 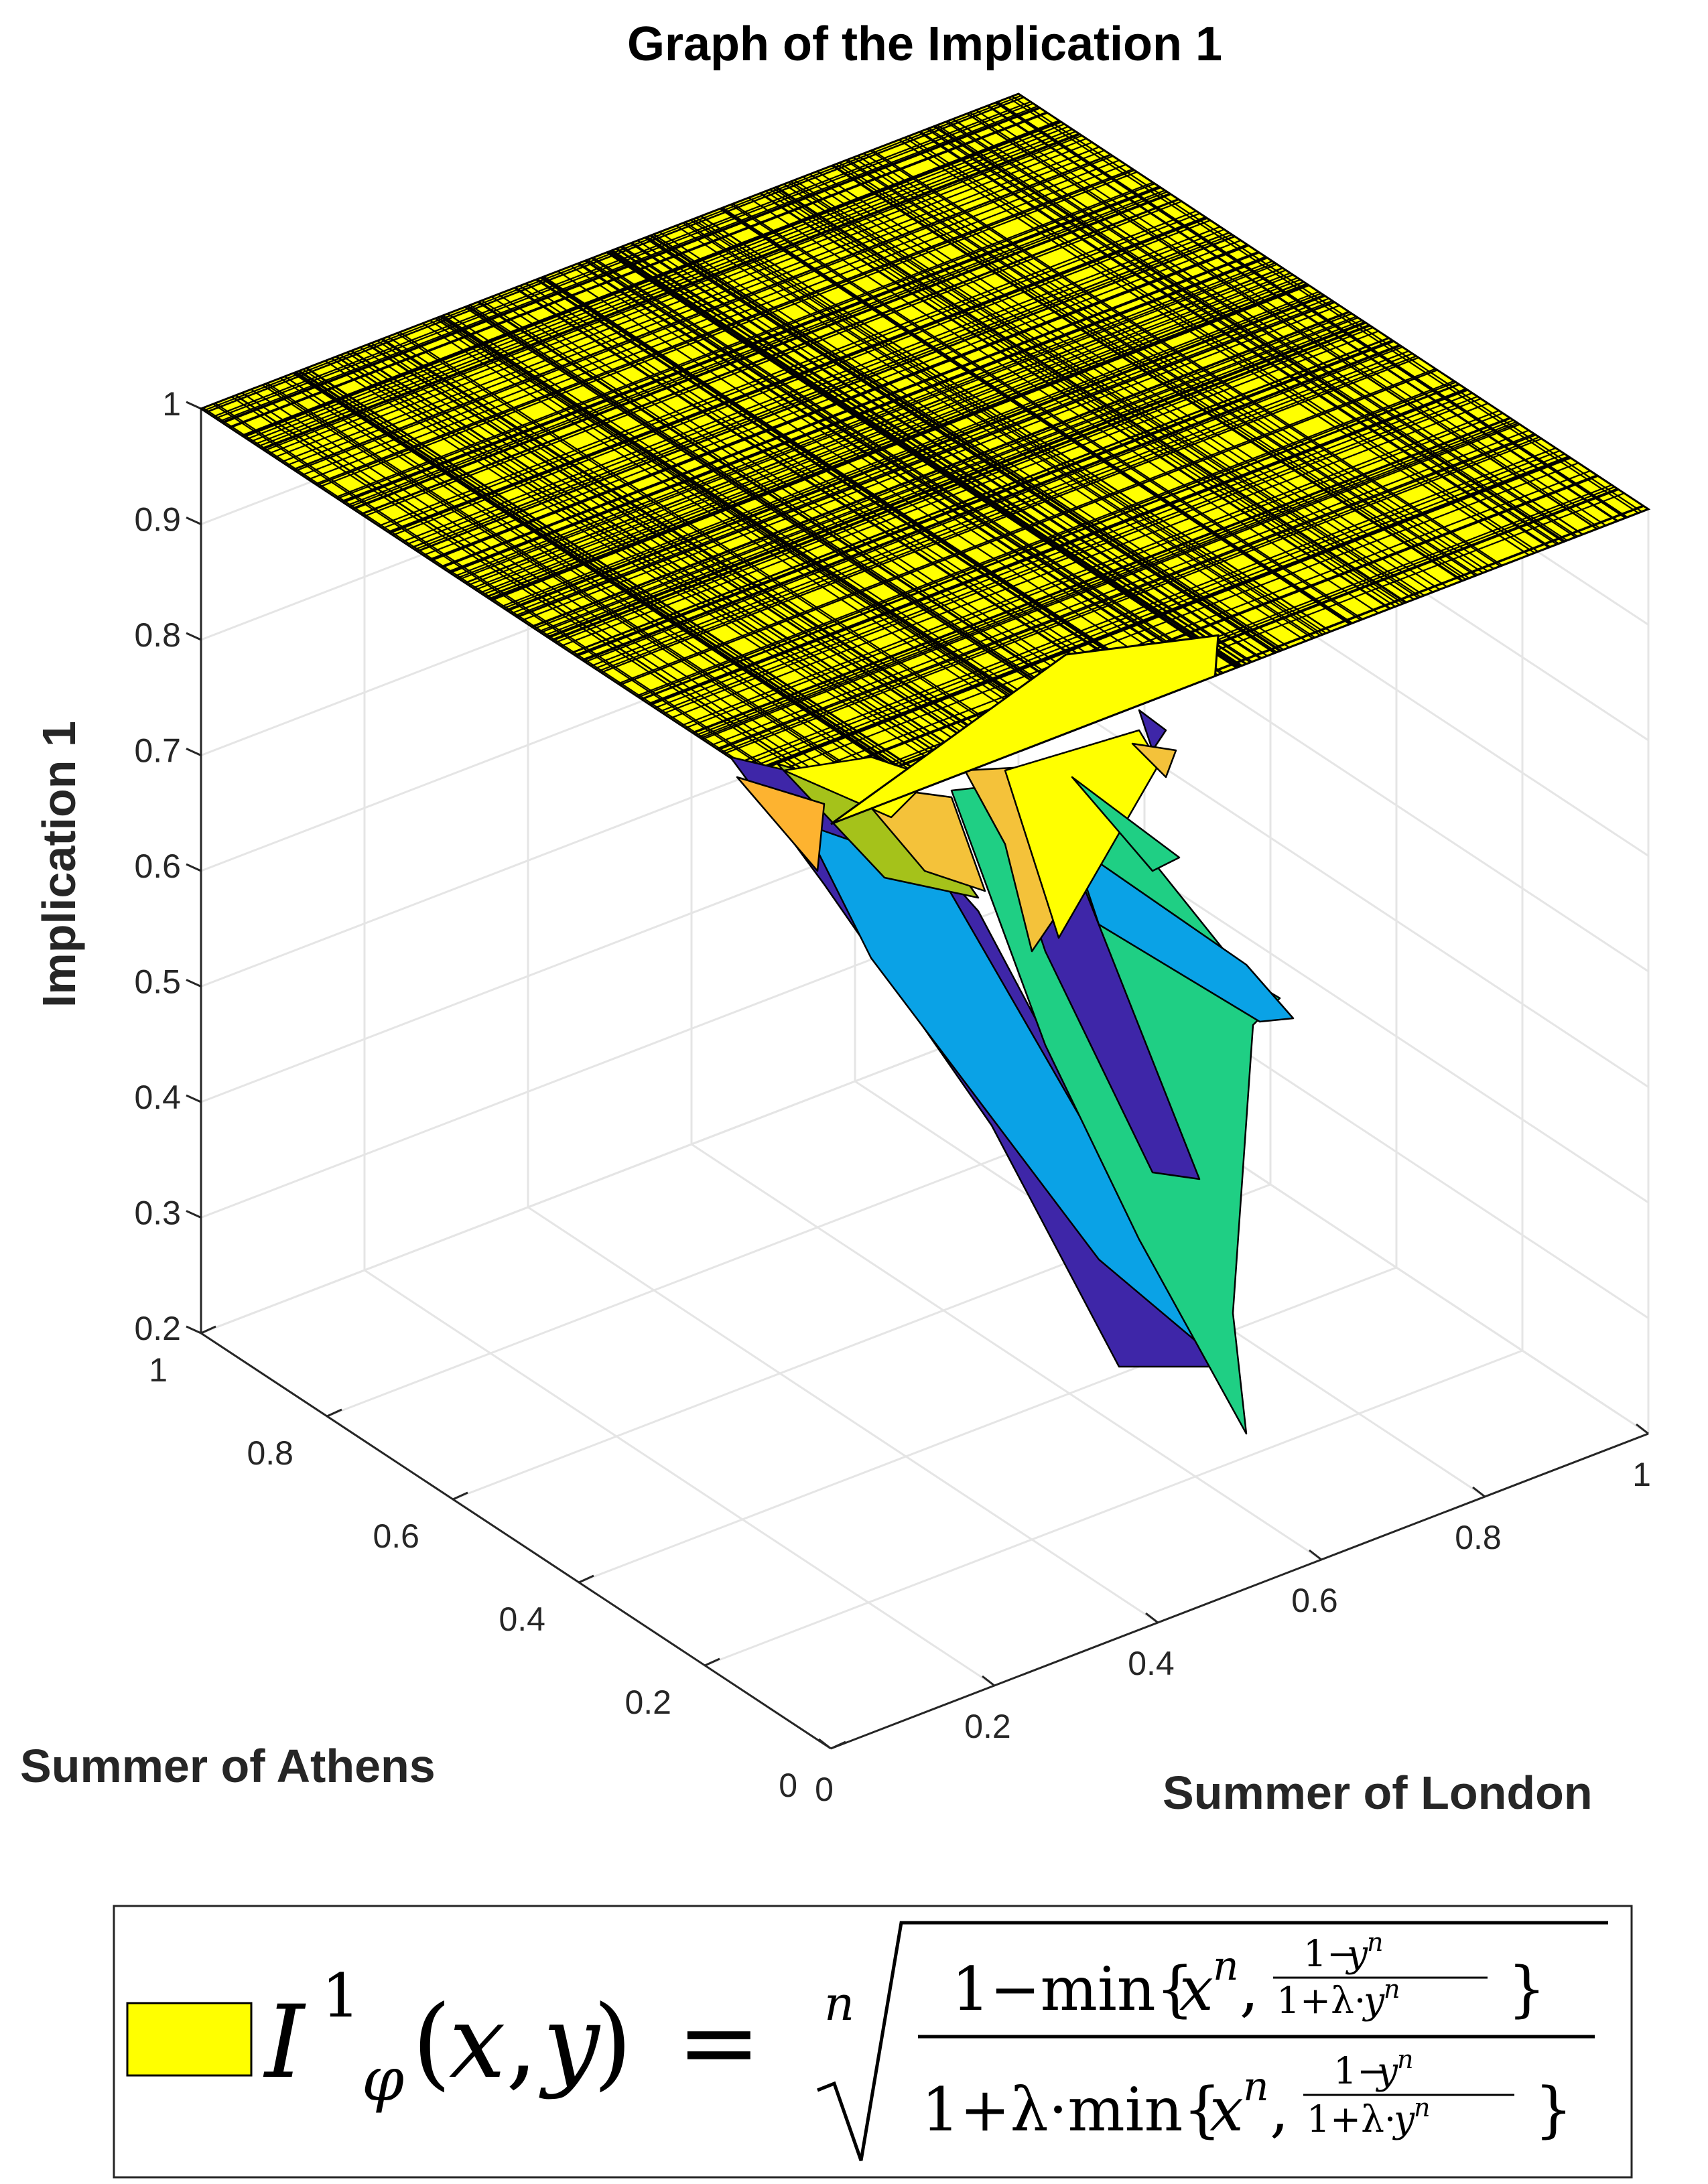 What do you see at coordinates (59, 865) in the screenshot?
I see `z-axis-label: Implication 1` at bounding box center [59, 865].